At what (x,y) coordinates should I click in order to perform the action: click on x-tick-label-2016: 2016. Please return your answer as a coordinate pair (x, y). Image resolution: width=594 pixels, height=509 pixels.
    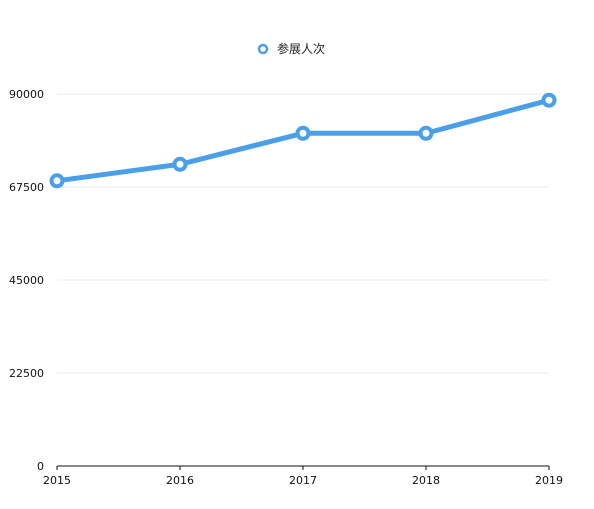
    Looking at the image, I should click on (180, 480).